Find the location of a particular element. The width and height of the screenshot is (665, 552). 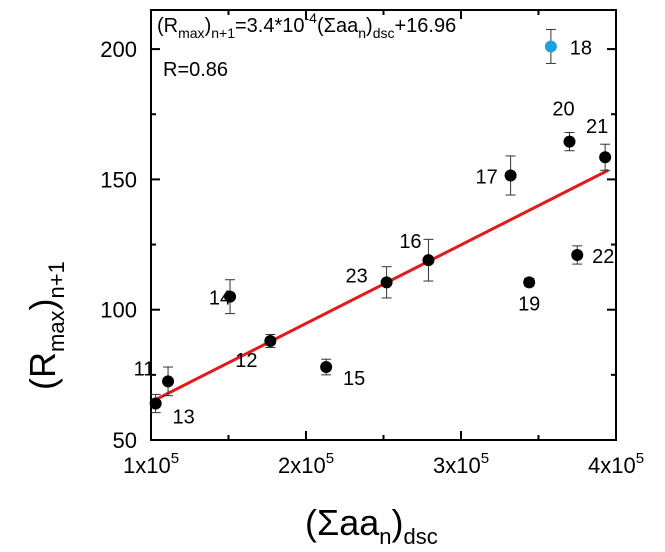

point-label: 23 is located at coordinates (356, 276).